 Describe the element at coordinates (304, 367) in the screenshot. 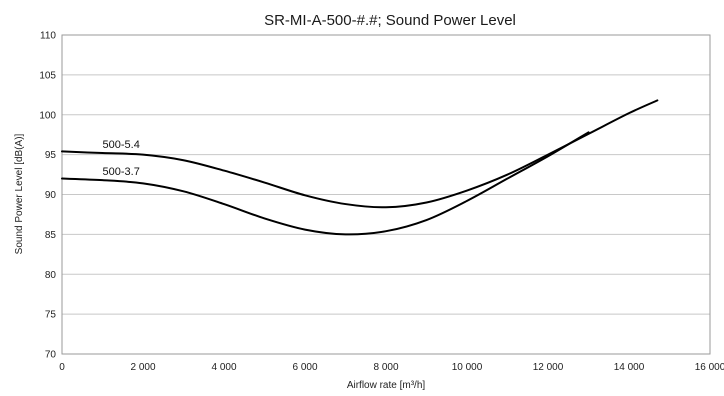

I see `x-tick-label: 6 000` at that location.